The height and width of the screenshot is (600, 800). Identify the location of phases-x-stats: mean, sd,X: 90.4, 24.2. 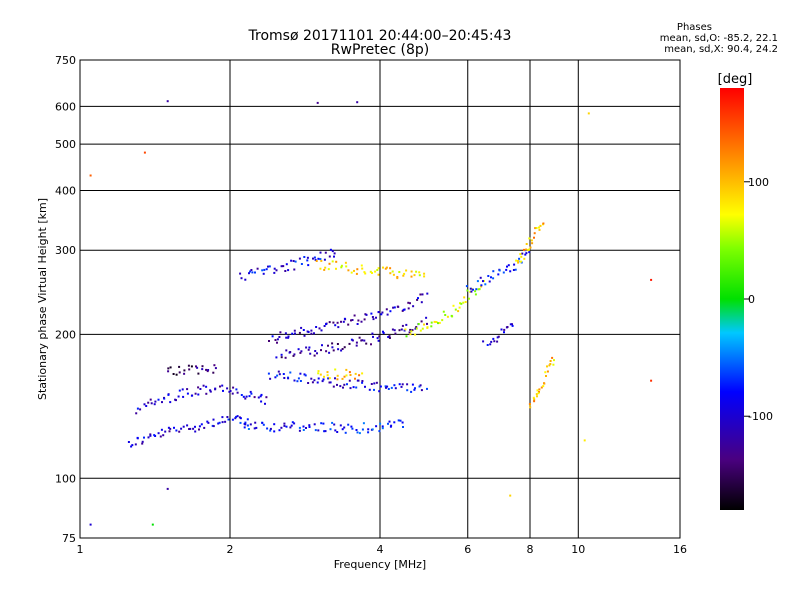
(721, 49).